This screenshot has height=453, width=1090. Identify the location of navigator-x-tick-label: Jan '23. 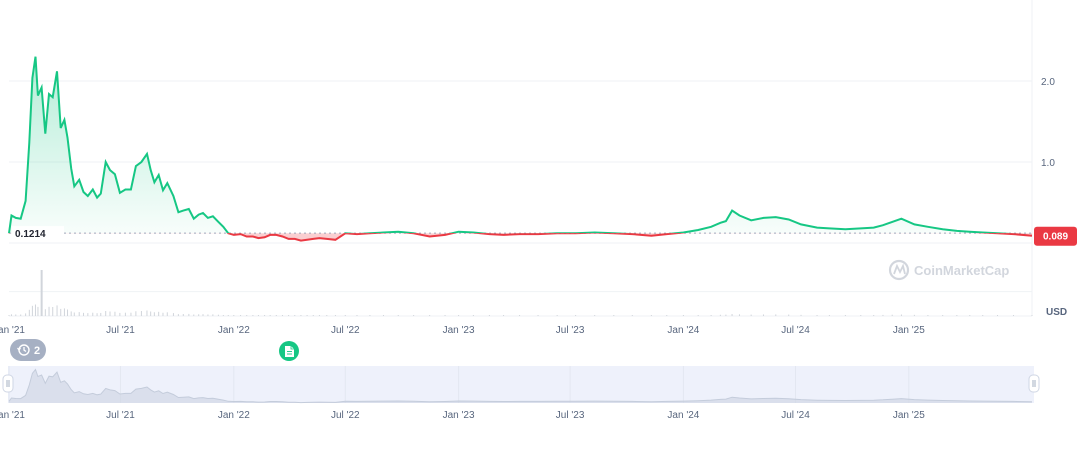
(459, 415).